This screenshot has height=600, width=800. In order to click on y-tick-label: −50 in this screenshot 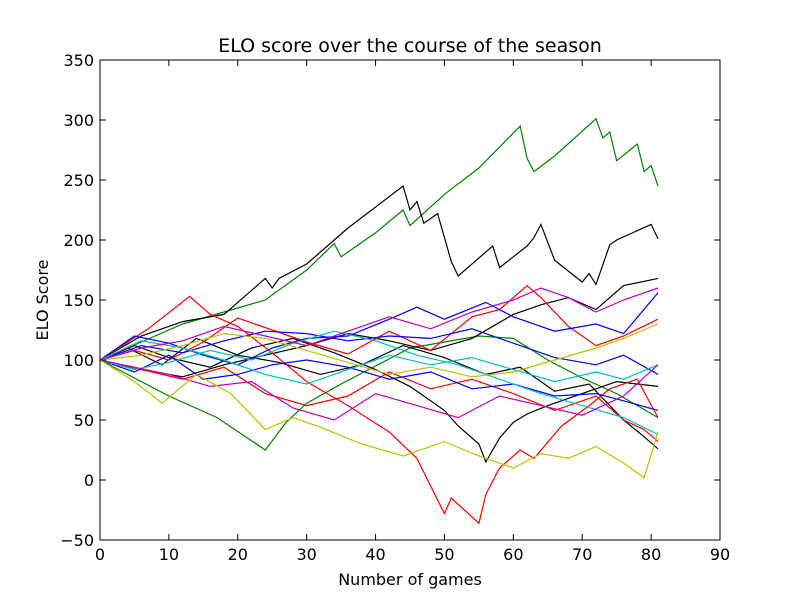, I will do `click(77, 540)`.